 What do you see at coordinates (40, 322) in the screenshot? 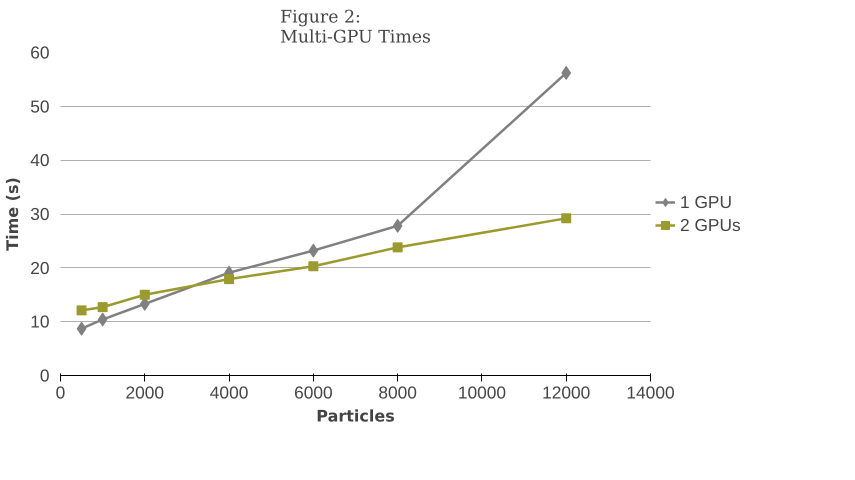
I see `y-tick-label: 10` at bounding box center [40, 322].